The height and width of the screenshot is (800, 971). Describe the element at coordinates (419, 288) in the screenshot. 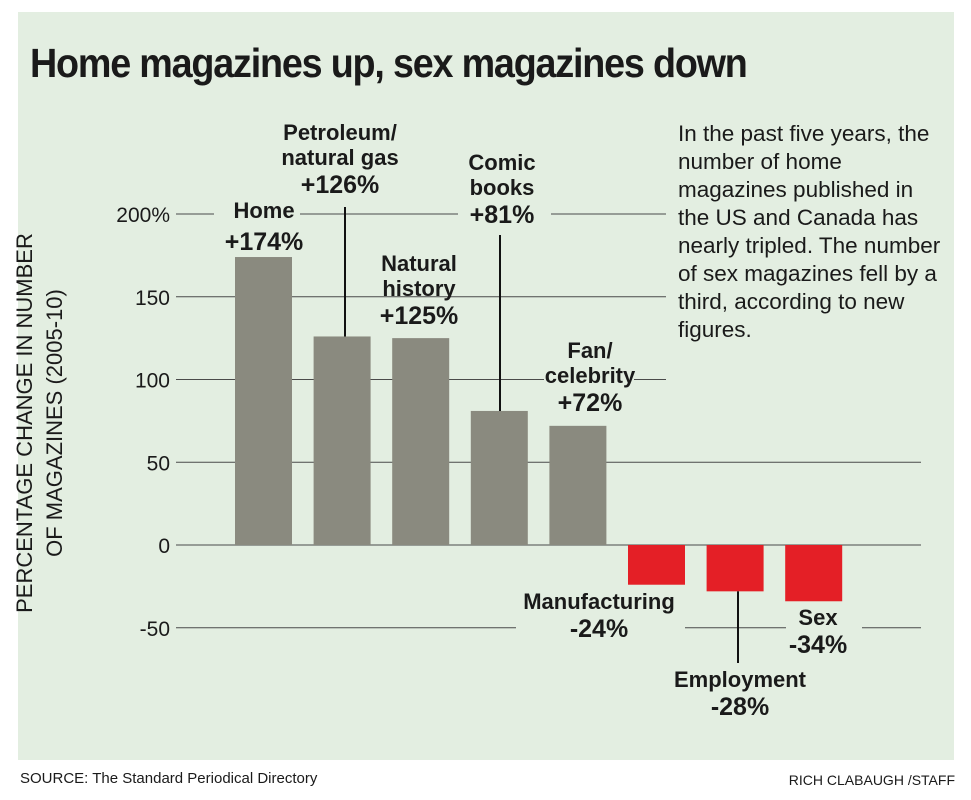

I see `bar-name-label: history` at that location.